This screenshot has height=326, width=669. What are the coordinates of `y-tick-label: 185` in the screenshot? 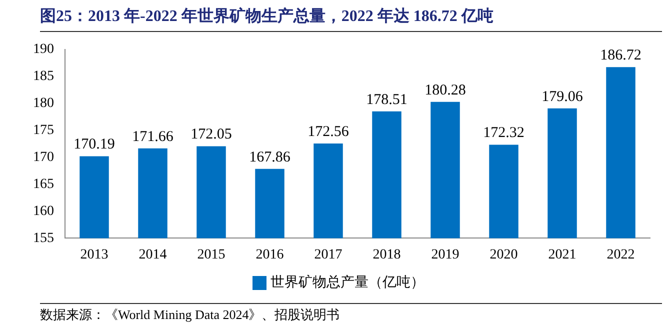 It's located at (43, 76).